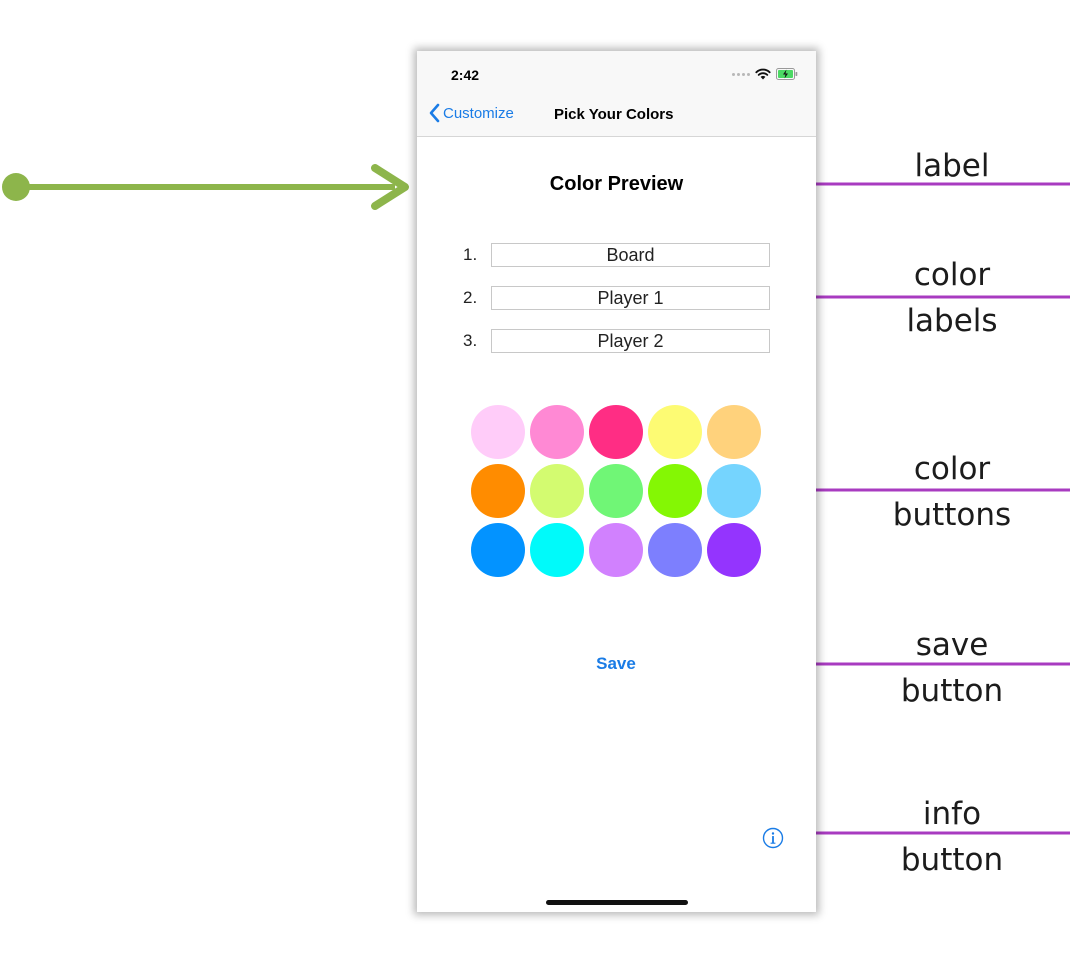  I want to click on row-number: 3., so click(470, 340).